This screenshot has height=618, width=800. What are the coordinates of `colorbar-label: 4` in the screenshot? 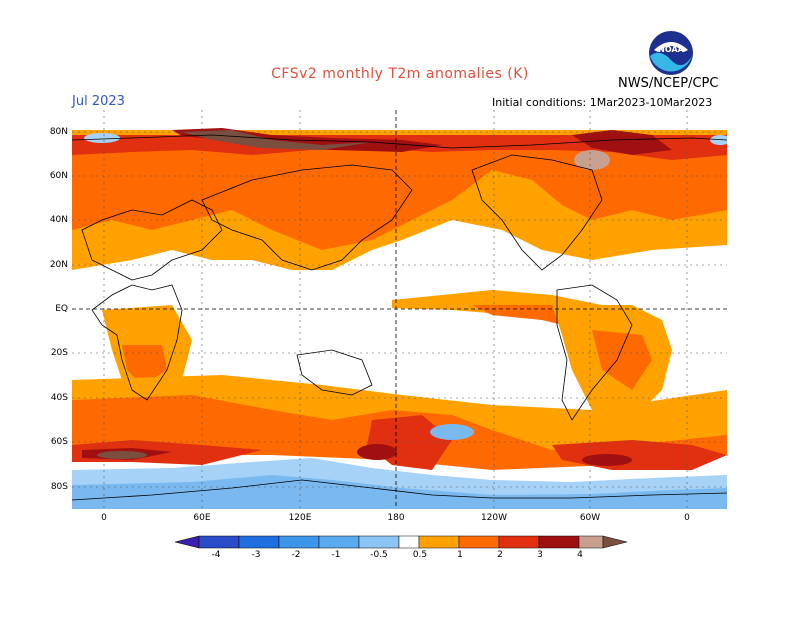 It's located at (580, 555).